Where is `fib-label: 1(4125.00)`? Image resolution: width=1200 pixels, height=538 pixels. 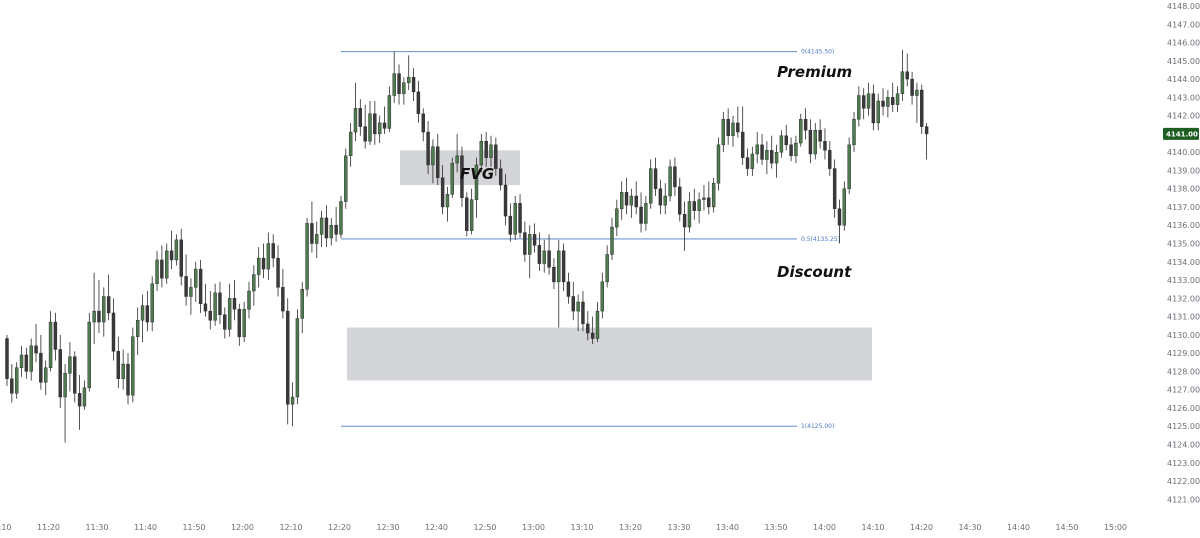 fib-label: 1(4125.00) is located at coordinates (817, 426).